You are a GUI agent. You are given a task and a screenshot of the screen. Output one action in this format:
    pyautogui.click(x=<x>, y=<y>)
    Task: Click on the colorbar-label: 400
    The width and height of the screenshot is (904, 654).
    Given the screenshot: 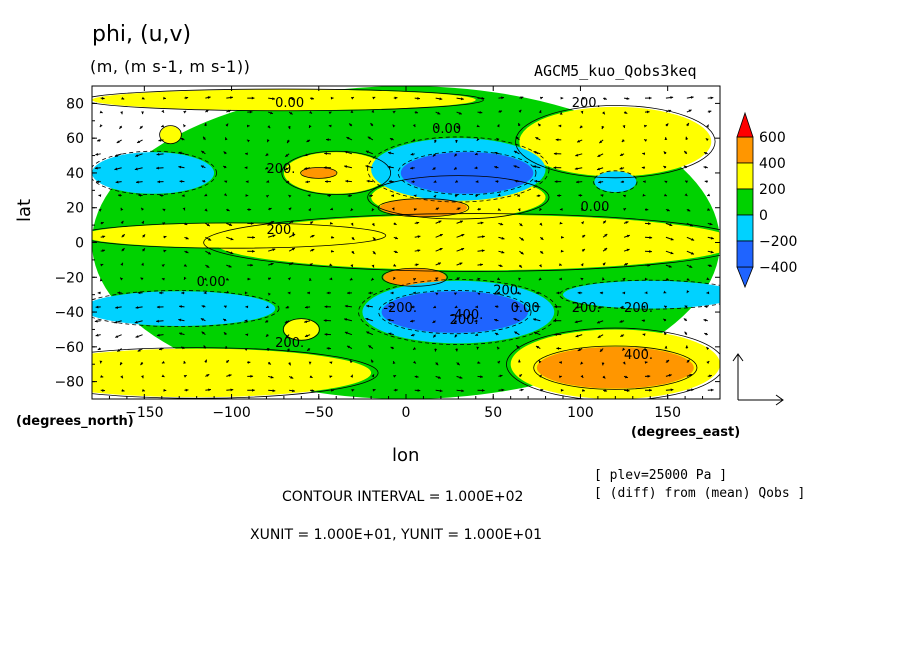 What is the action you would take?
    pyautogui.click(x=772, y=164)
    